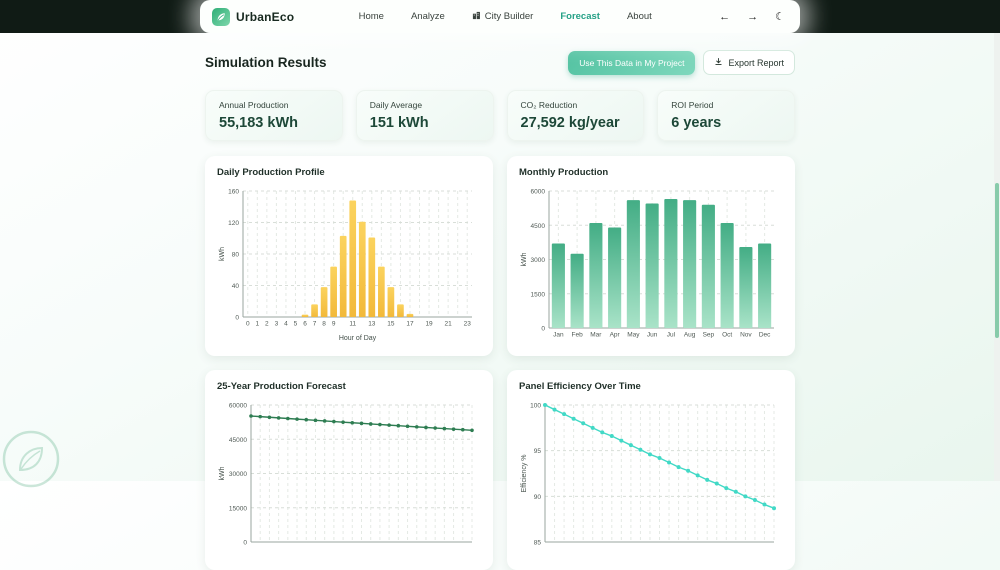  What do you see at coordinates (324, 324) in the screenshot?
I see `svg-text: 8` at bounding box center [324, 324].